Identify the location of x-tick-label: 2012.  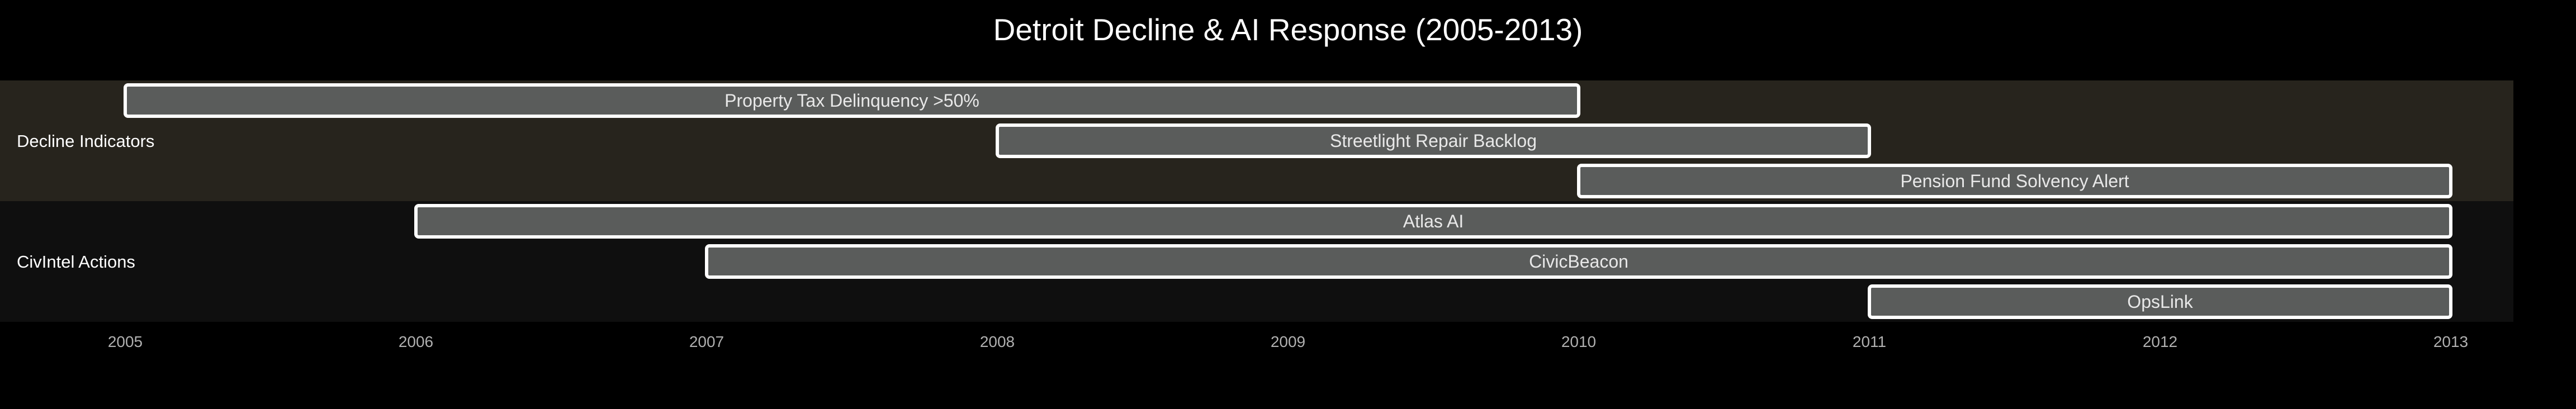
(2160, 341).